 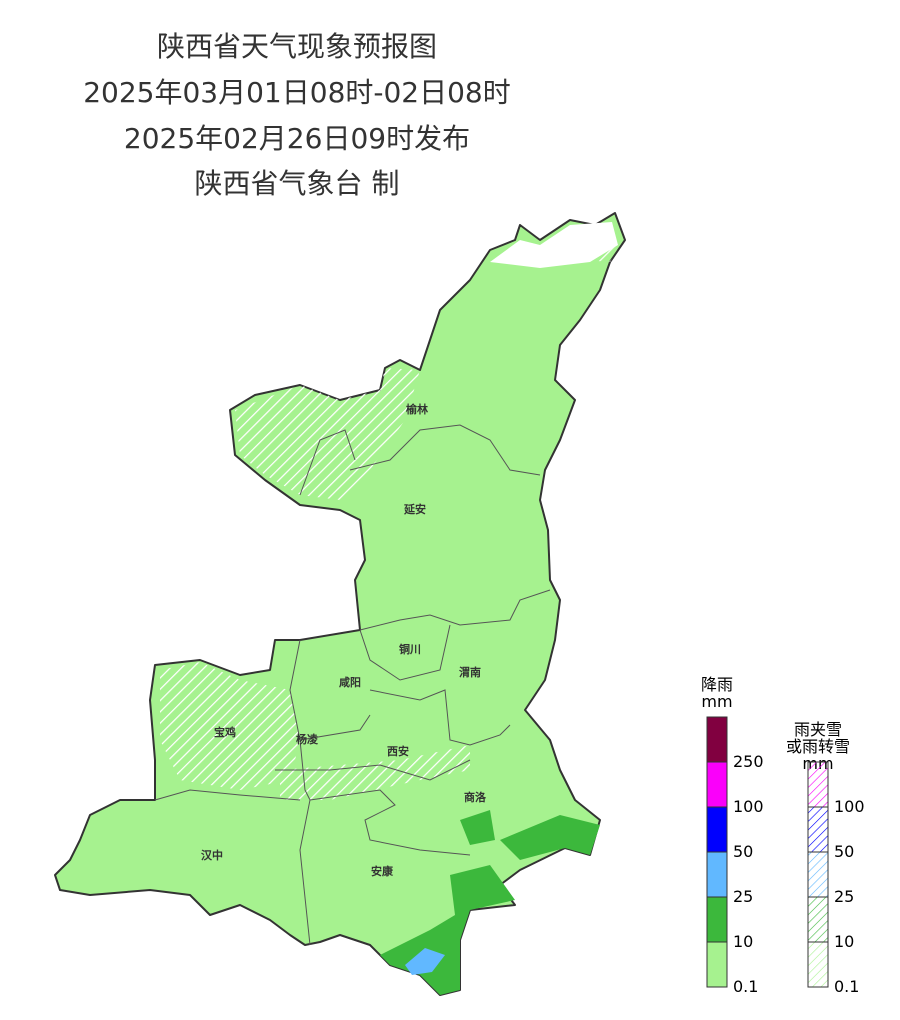 What do you see at coordinates (470, 672) in the screenshot?
I see `city-label: 渭南` at bounding box center [470, 672].